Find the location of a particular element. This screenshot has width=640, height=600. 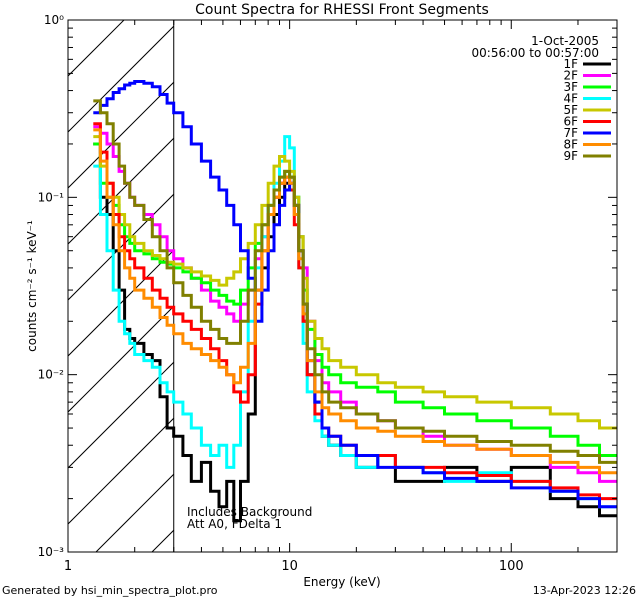

legend-label-4F: 4F is located at coordinates (570, 99).